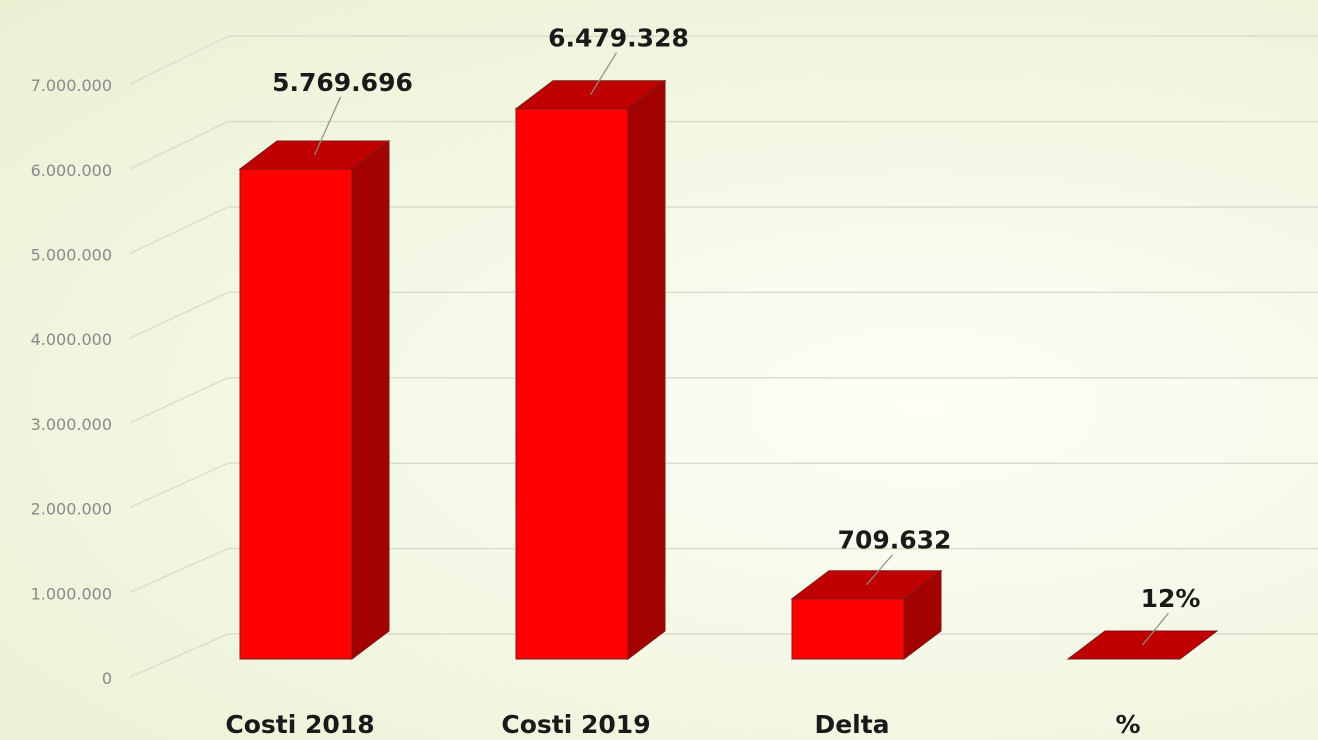 The height and width of the screenshot is (740, 1318). What do you see at coordinates (71, 593) in the screenshot?
I see `y-tick-label: 1.000.000` at bounding box center [71, 593].